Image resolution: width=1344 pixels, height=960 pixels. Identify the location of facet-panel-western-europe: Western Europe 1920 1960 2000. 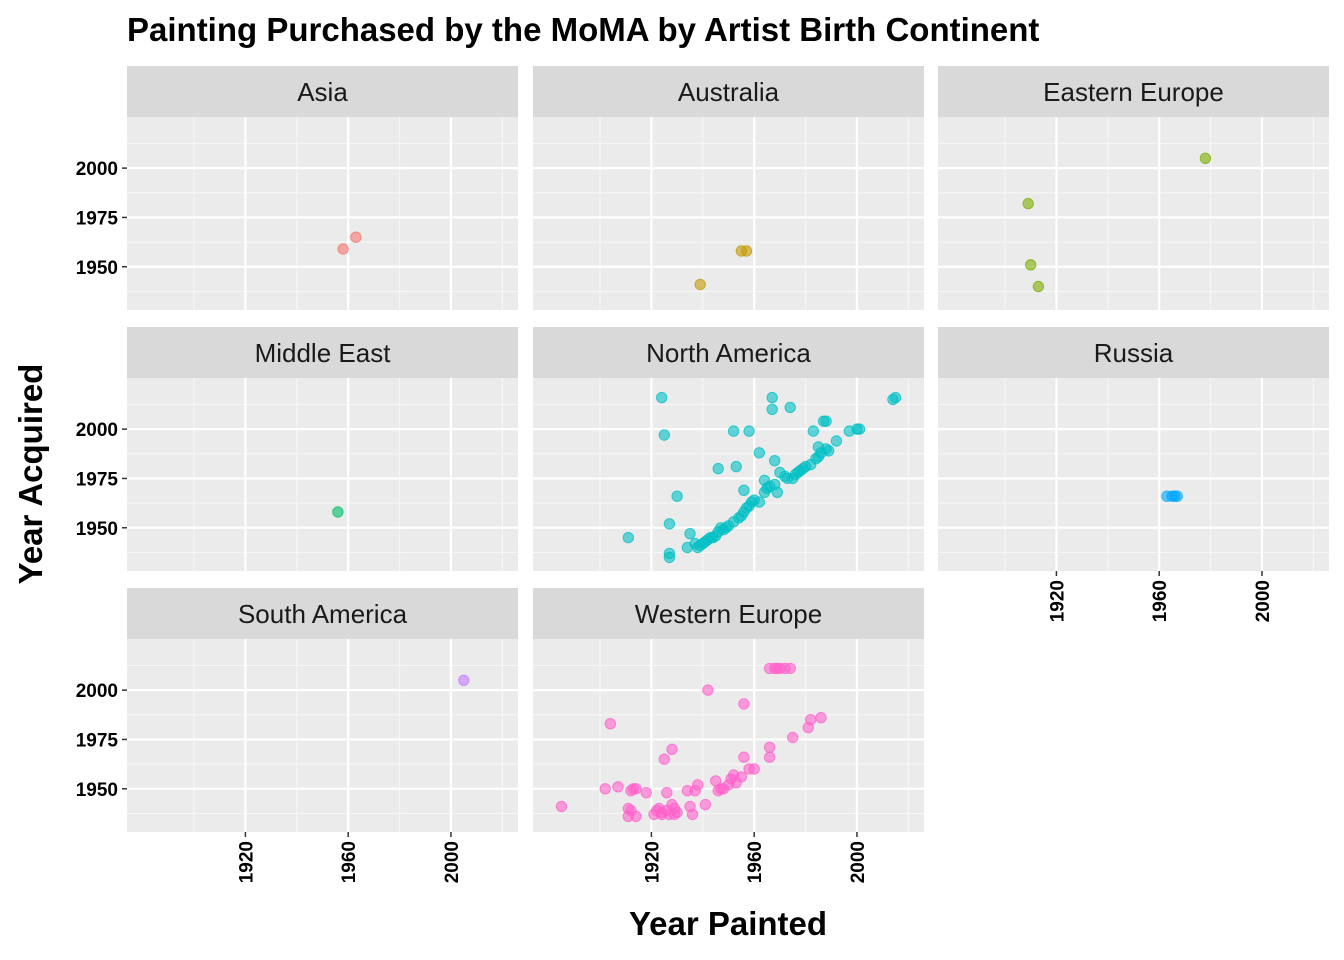
(728, 735).